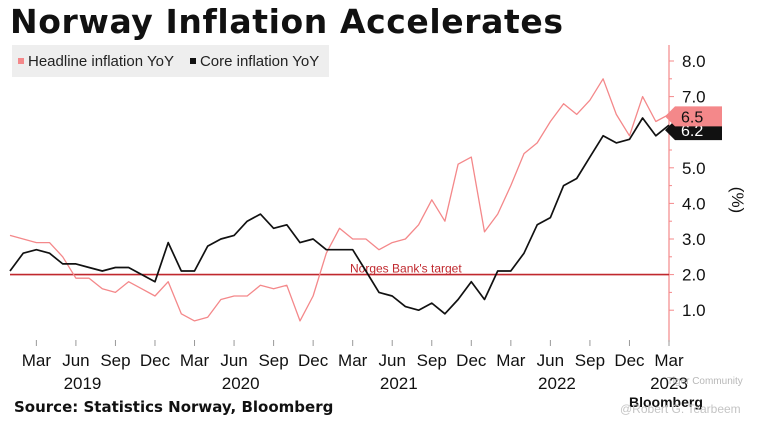 This screenshot has width=763, height=425. Describe the element at coordinates (694, 275) in the screenshot. I see `y-tick-label: 2.0` at that location.